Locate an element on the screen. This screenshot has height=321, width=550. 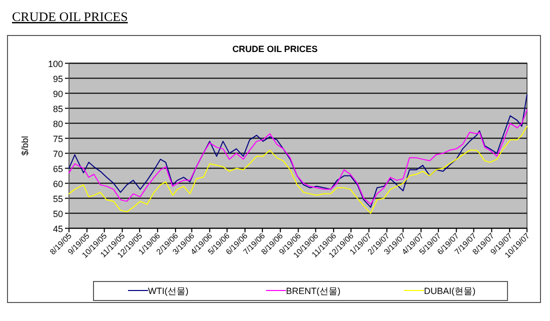
y-tick-label: 50 is located at coordinates (57, 213).